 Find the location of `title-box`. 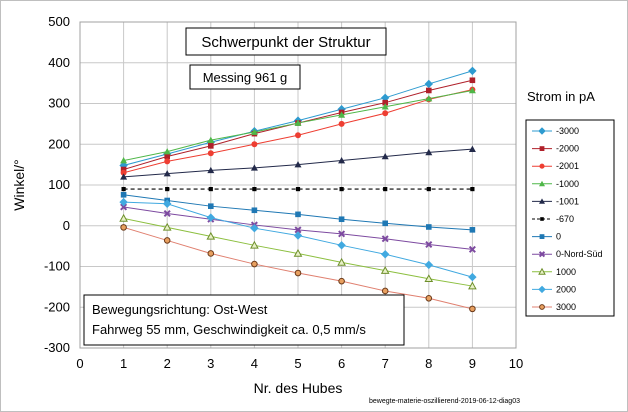

title-box is located at coordinates (286, 41).